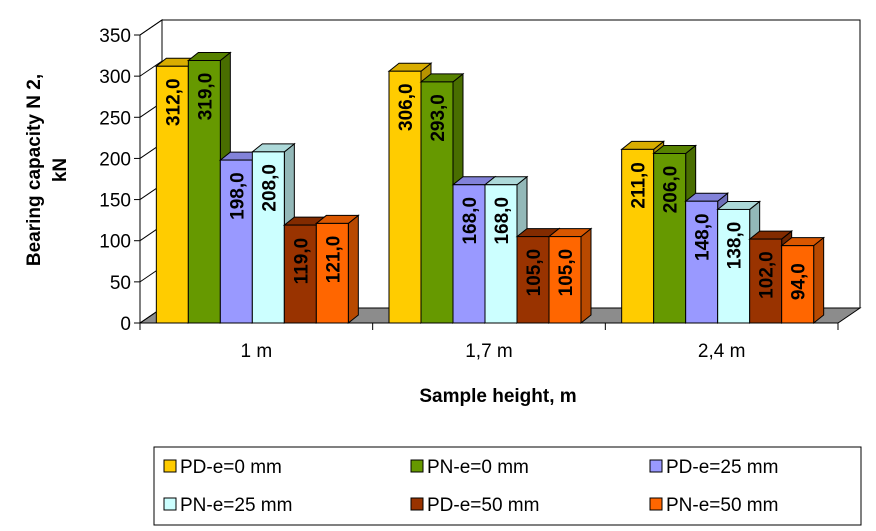 This screenshot has width=876, height=531. I want to click on bar-value-label: 306,0, so click(406, 107).